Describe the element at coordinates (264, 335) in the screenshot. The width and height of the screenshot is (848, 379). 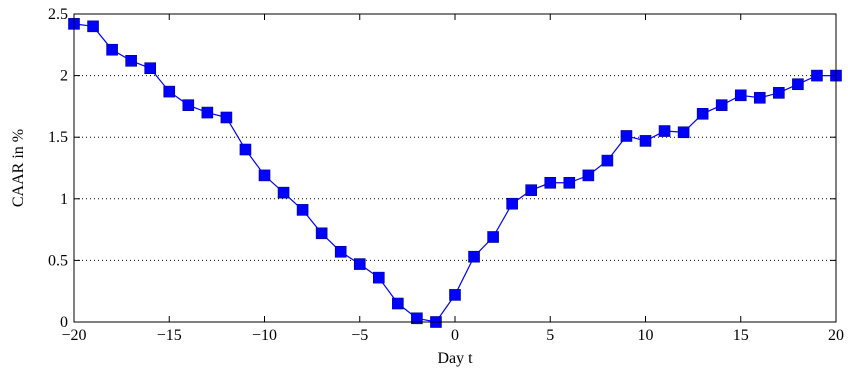
I see `x-tick-label: −10` at that location.